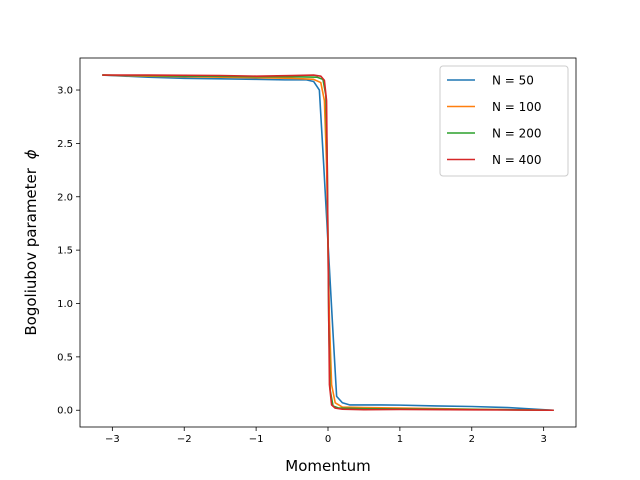 This screenshot has height=480, width=640. What do you see at coordinates (517, 134) in the screenshot?
I see `legend-label: N = 200` at bounding box center [517, 134].